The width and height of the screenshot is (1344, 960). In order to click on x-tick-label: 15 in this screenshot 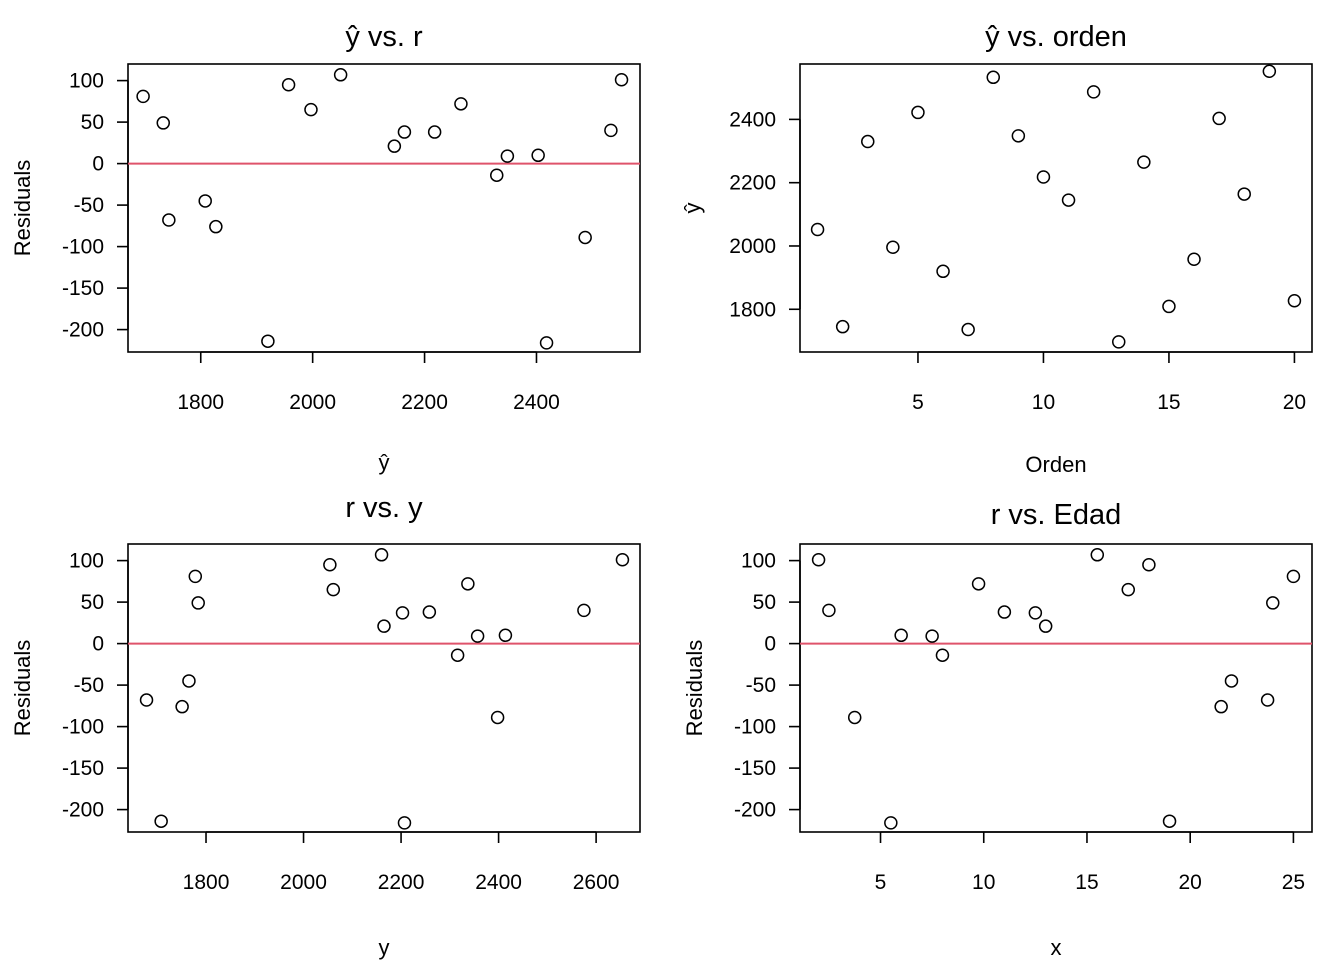, I will do `click(1086, 882)`.